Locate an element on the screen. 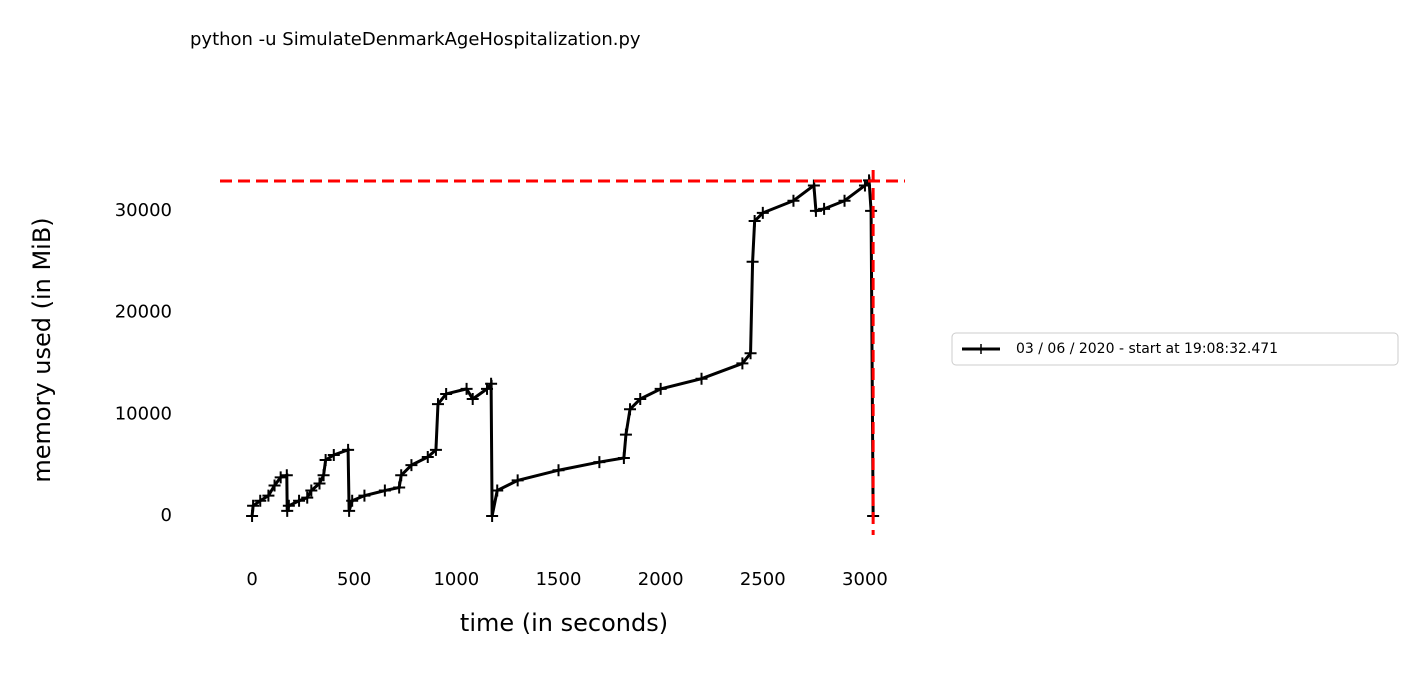  x-tick-label: 1000 is located at coordinates (456, 579).